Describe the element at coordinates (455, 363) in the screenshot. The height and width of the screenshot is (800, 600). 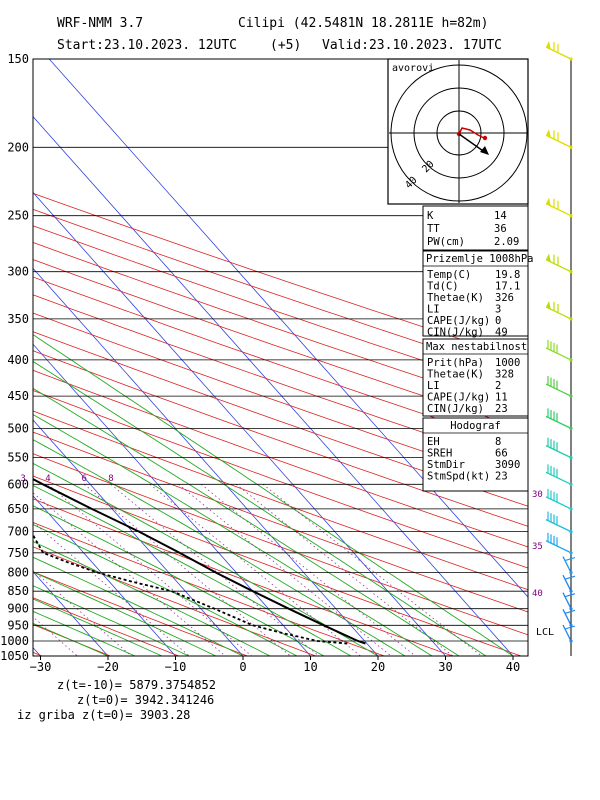
I see `panel-row-label: Prit(hPa)` at that location.